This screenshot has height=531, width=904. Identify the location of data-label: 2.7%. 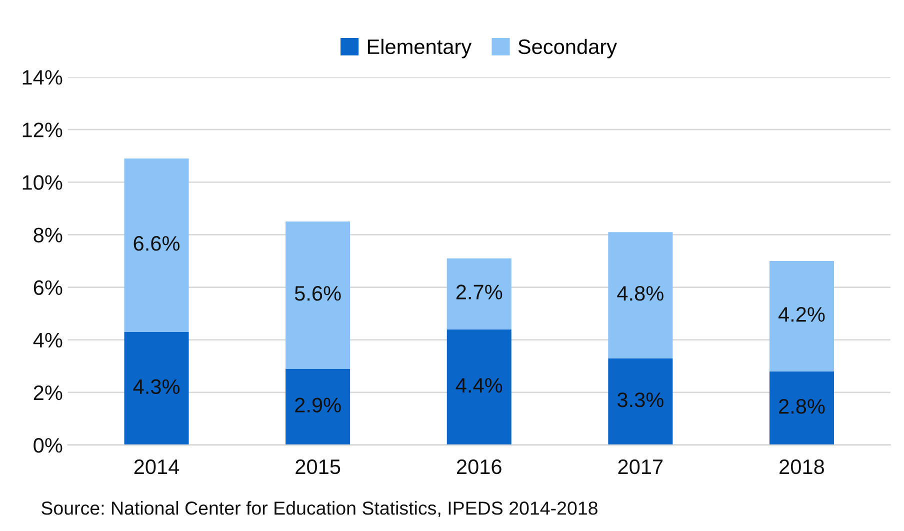
(479, 292).